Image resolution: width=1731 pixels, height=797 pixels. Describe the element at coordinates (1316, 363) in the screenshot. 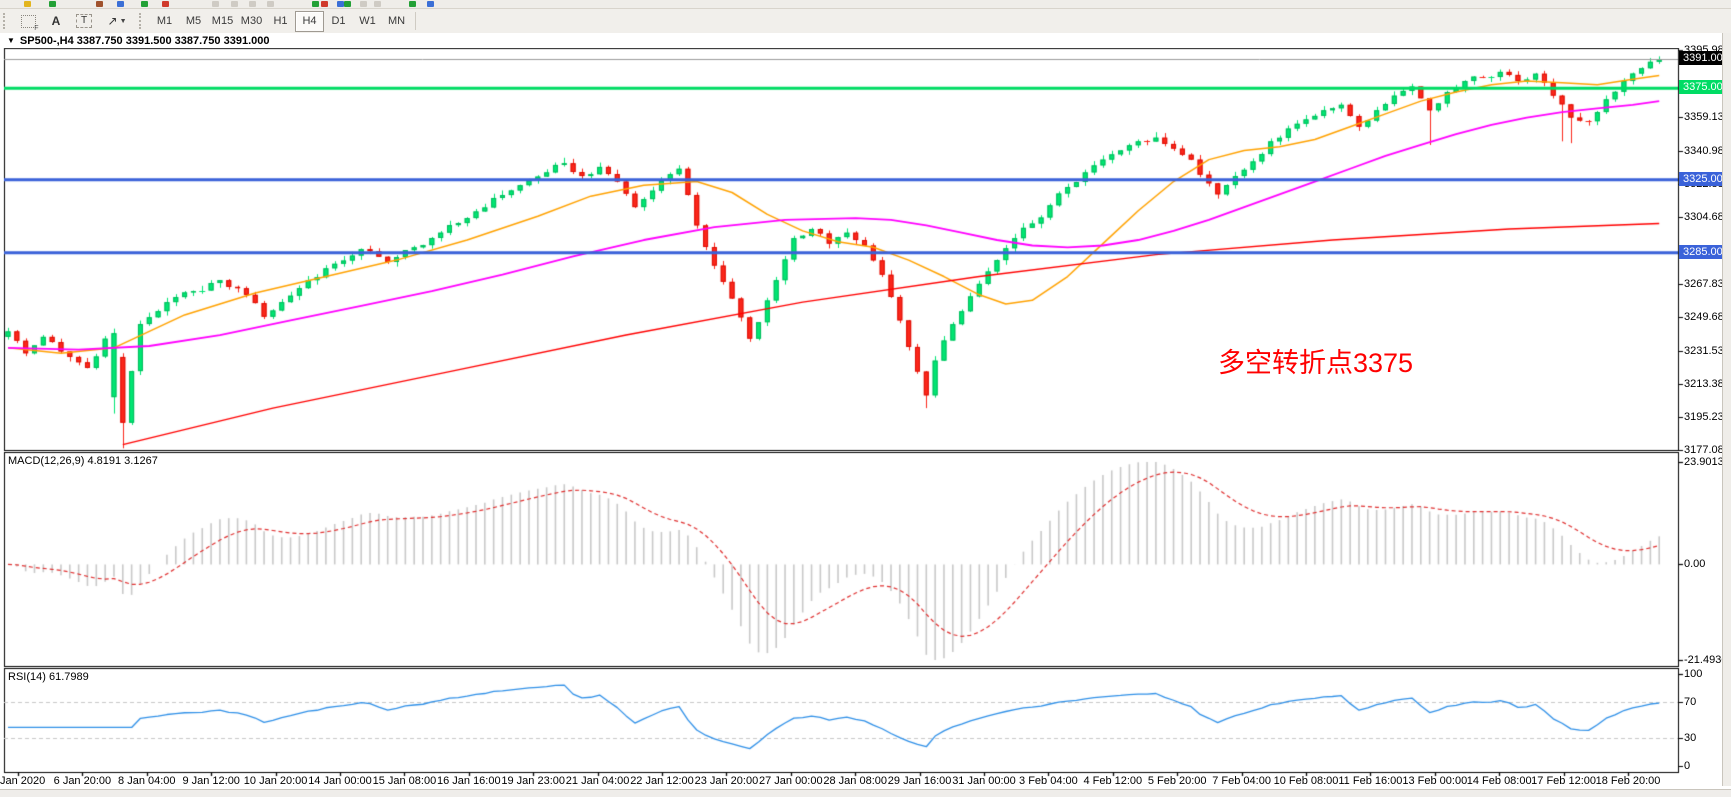

I see `chart-text-annotation: 多空转折点3375` at that location.